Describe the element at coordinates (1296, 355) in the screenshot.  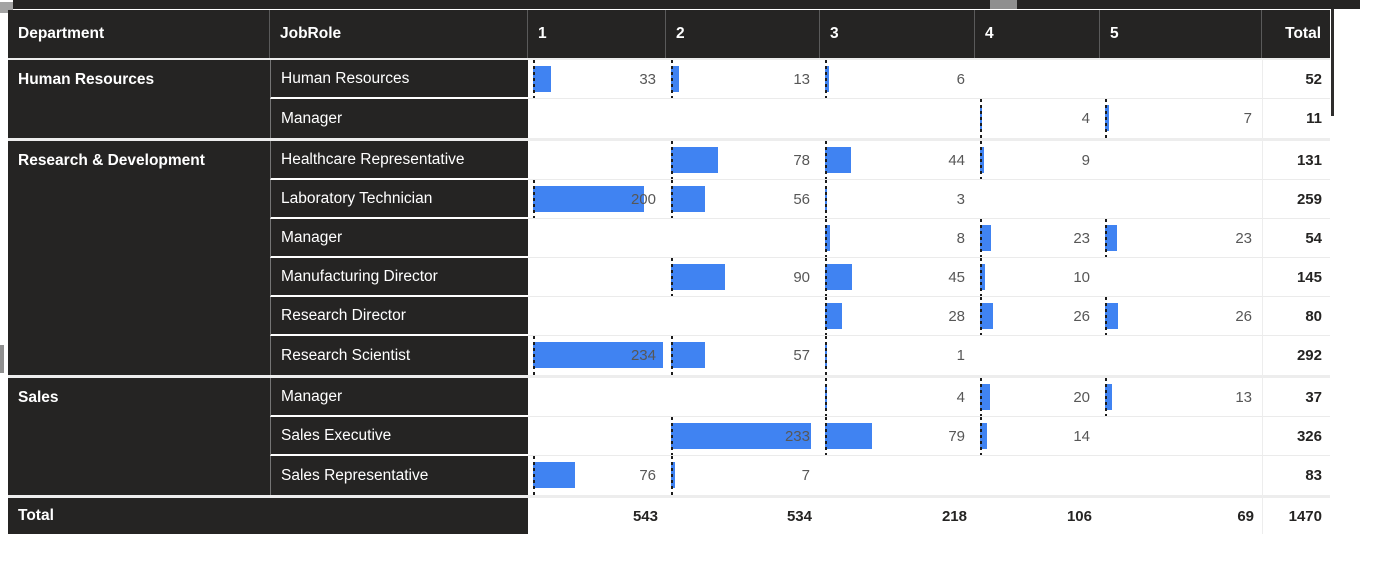
I see `row-total-cell: 292` at that location.